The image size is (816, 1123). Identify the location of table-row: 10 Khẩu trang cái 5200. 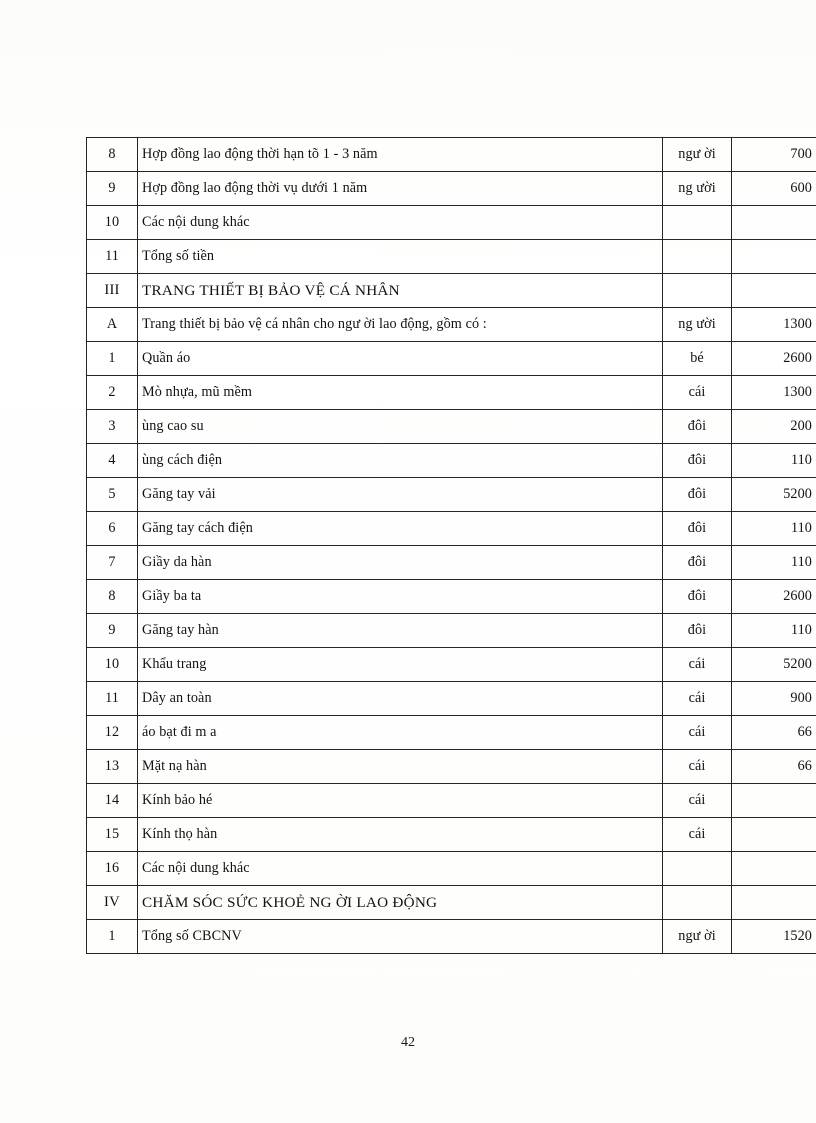
(451, 664).